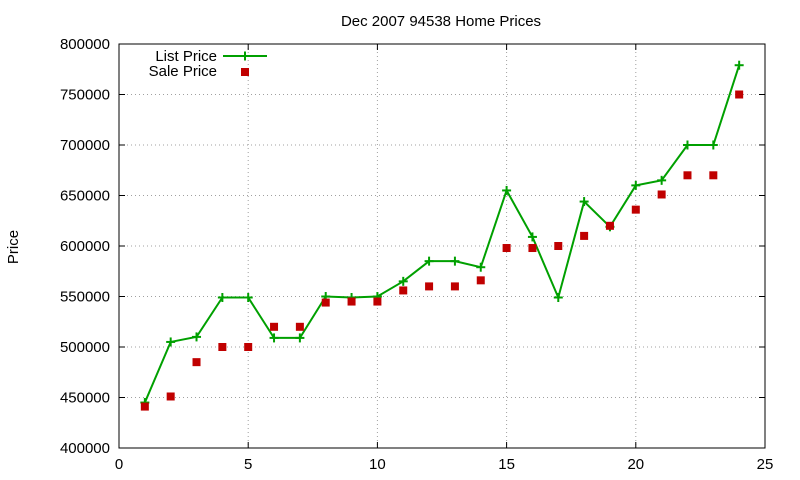 The image size is (800, 480). I want to click on y-tick-label: 500000, so click(85, 347).